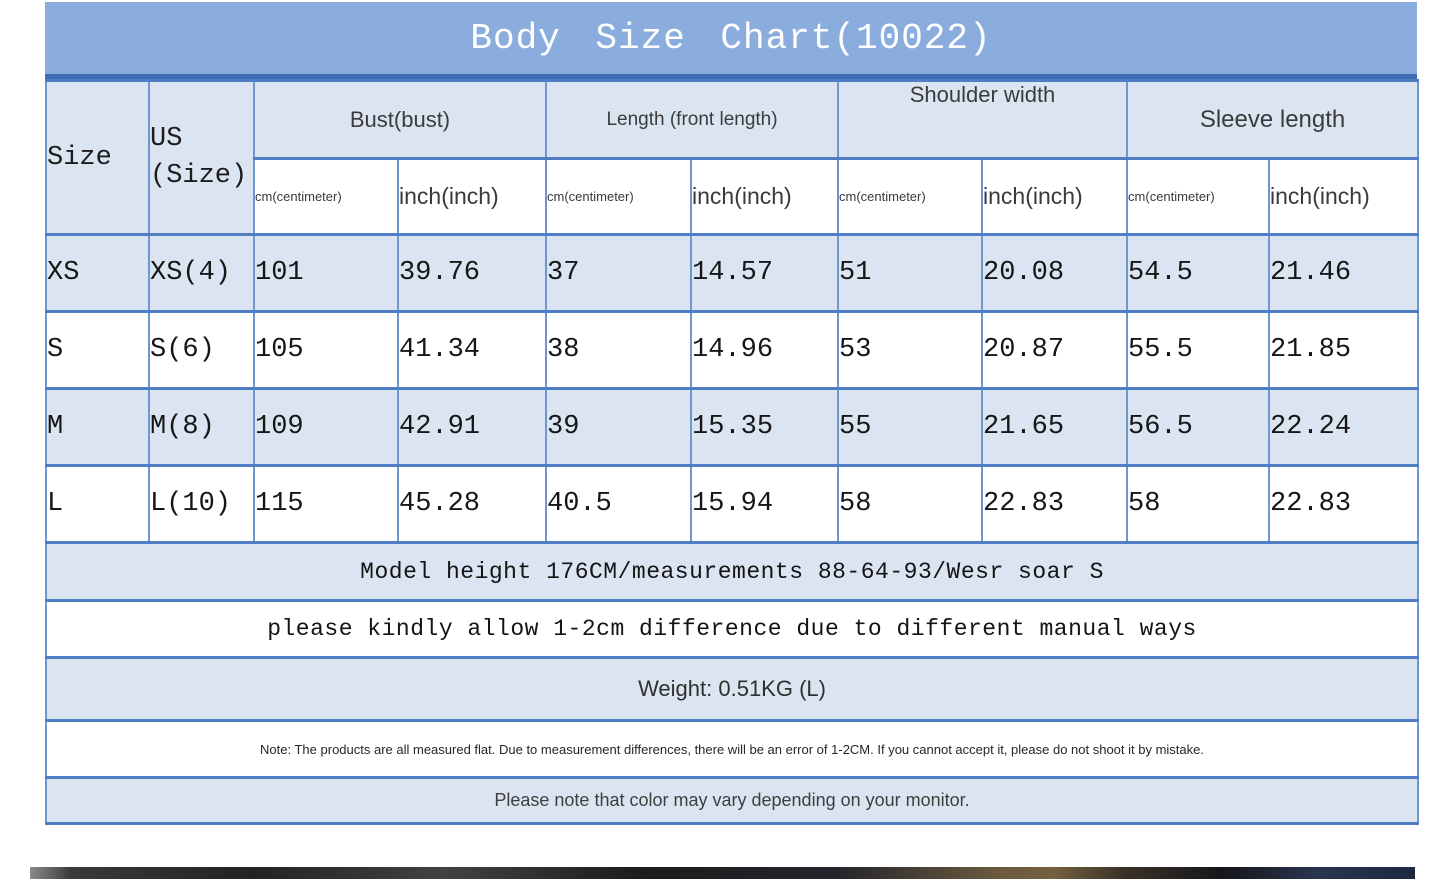 Image resolution: width=1445 pixels, height=879 pixels. Describe the element at coordinates (910, 196) in the screenshot. I see `header-shoulder-cm: cm(centimeter)` at that location.